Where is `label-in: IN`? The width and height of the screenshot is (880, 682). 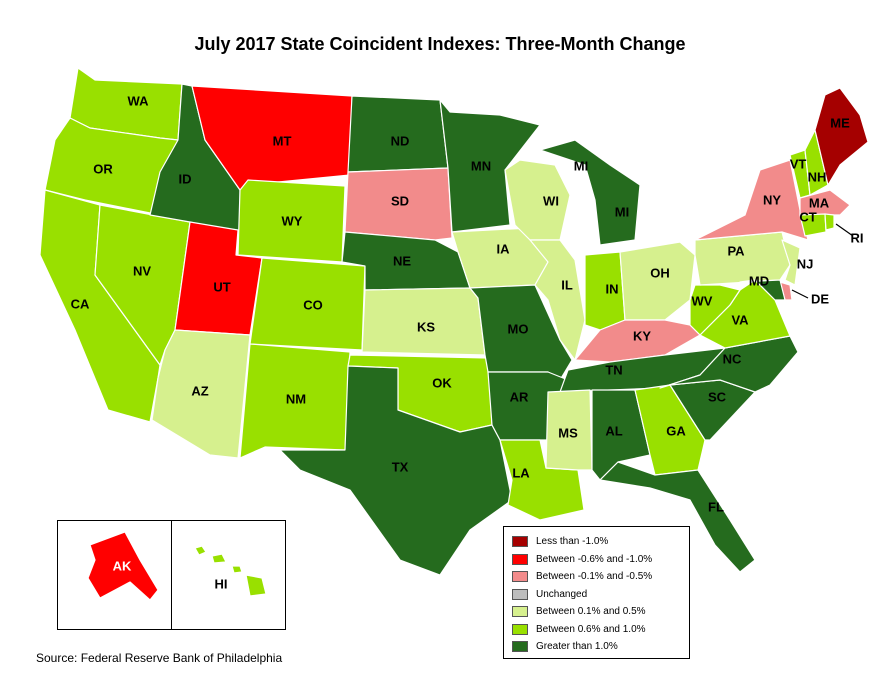
label-in: IN is located at coordinates (612, 288).